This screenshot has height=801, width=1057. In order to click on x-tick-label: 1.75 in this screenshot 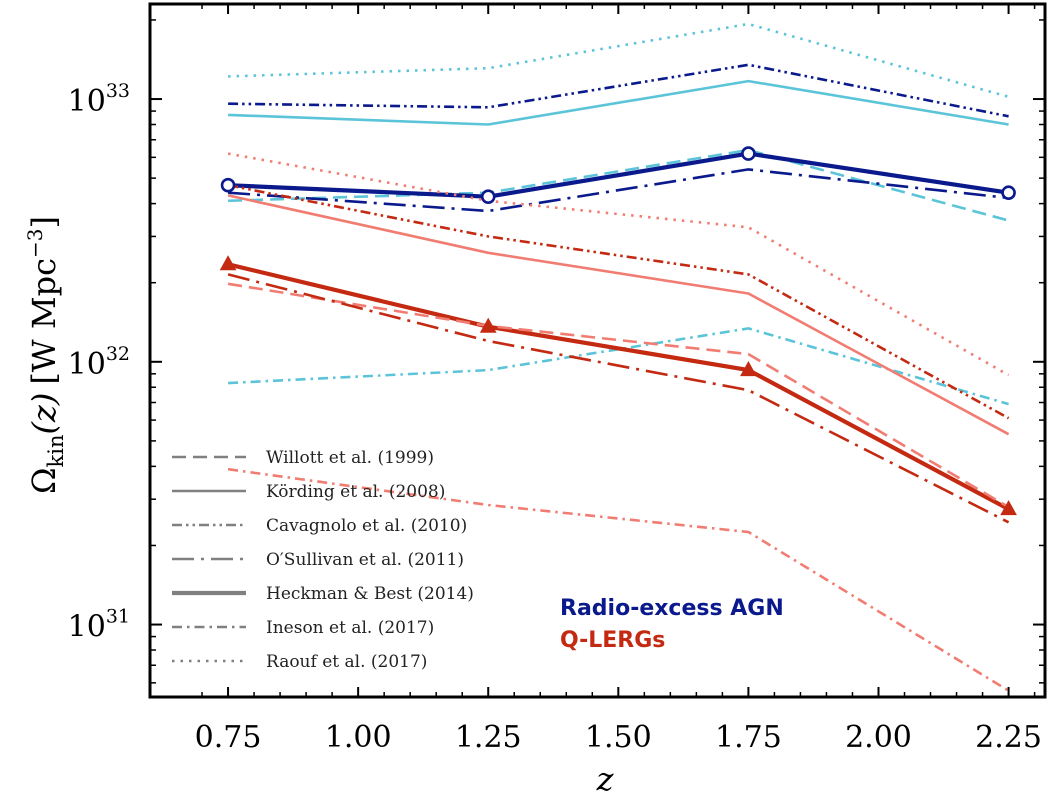, I will do `click(748, 737)`.